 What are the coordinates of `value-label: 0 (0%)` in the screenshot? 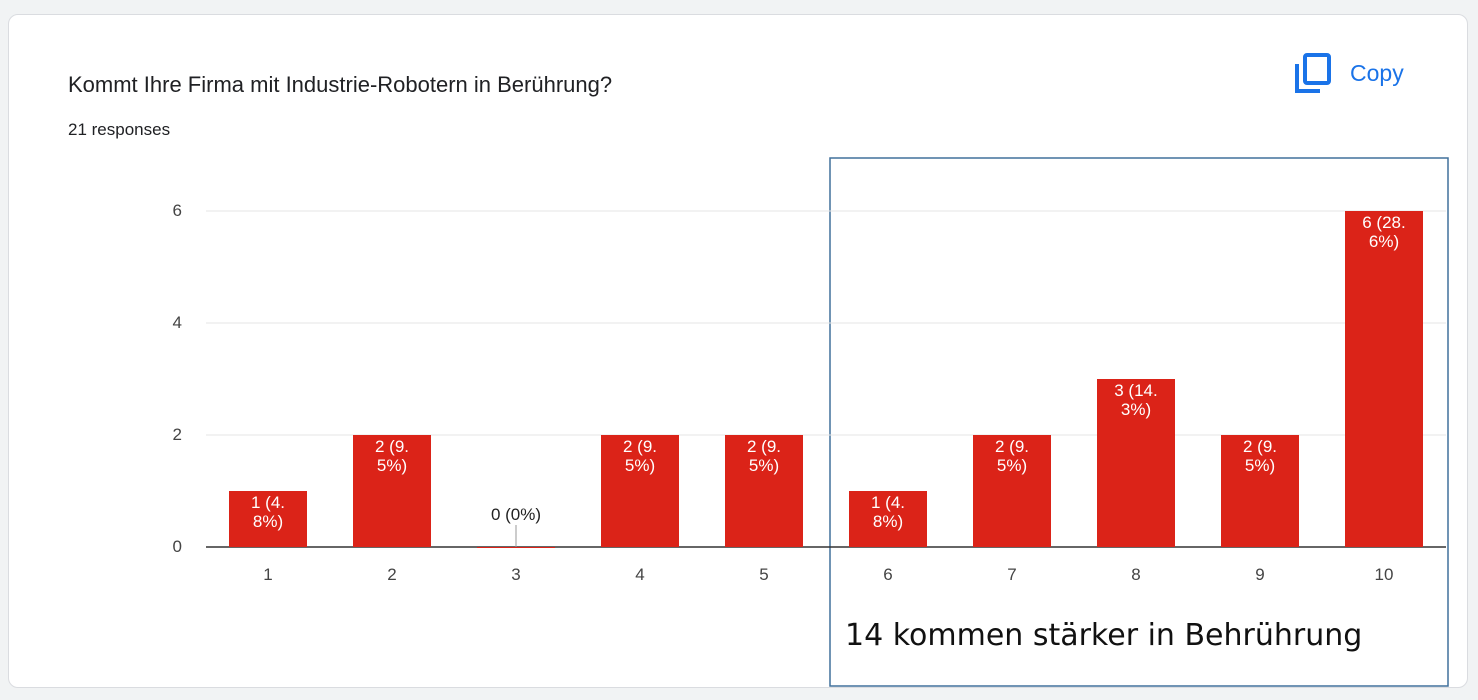 It's located at (516, 514).